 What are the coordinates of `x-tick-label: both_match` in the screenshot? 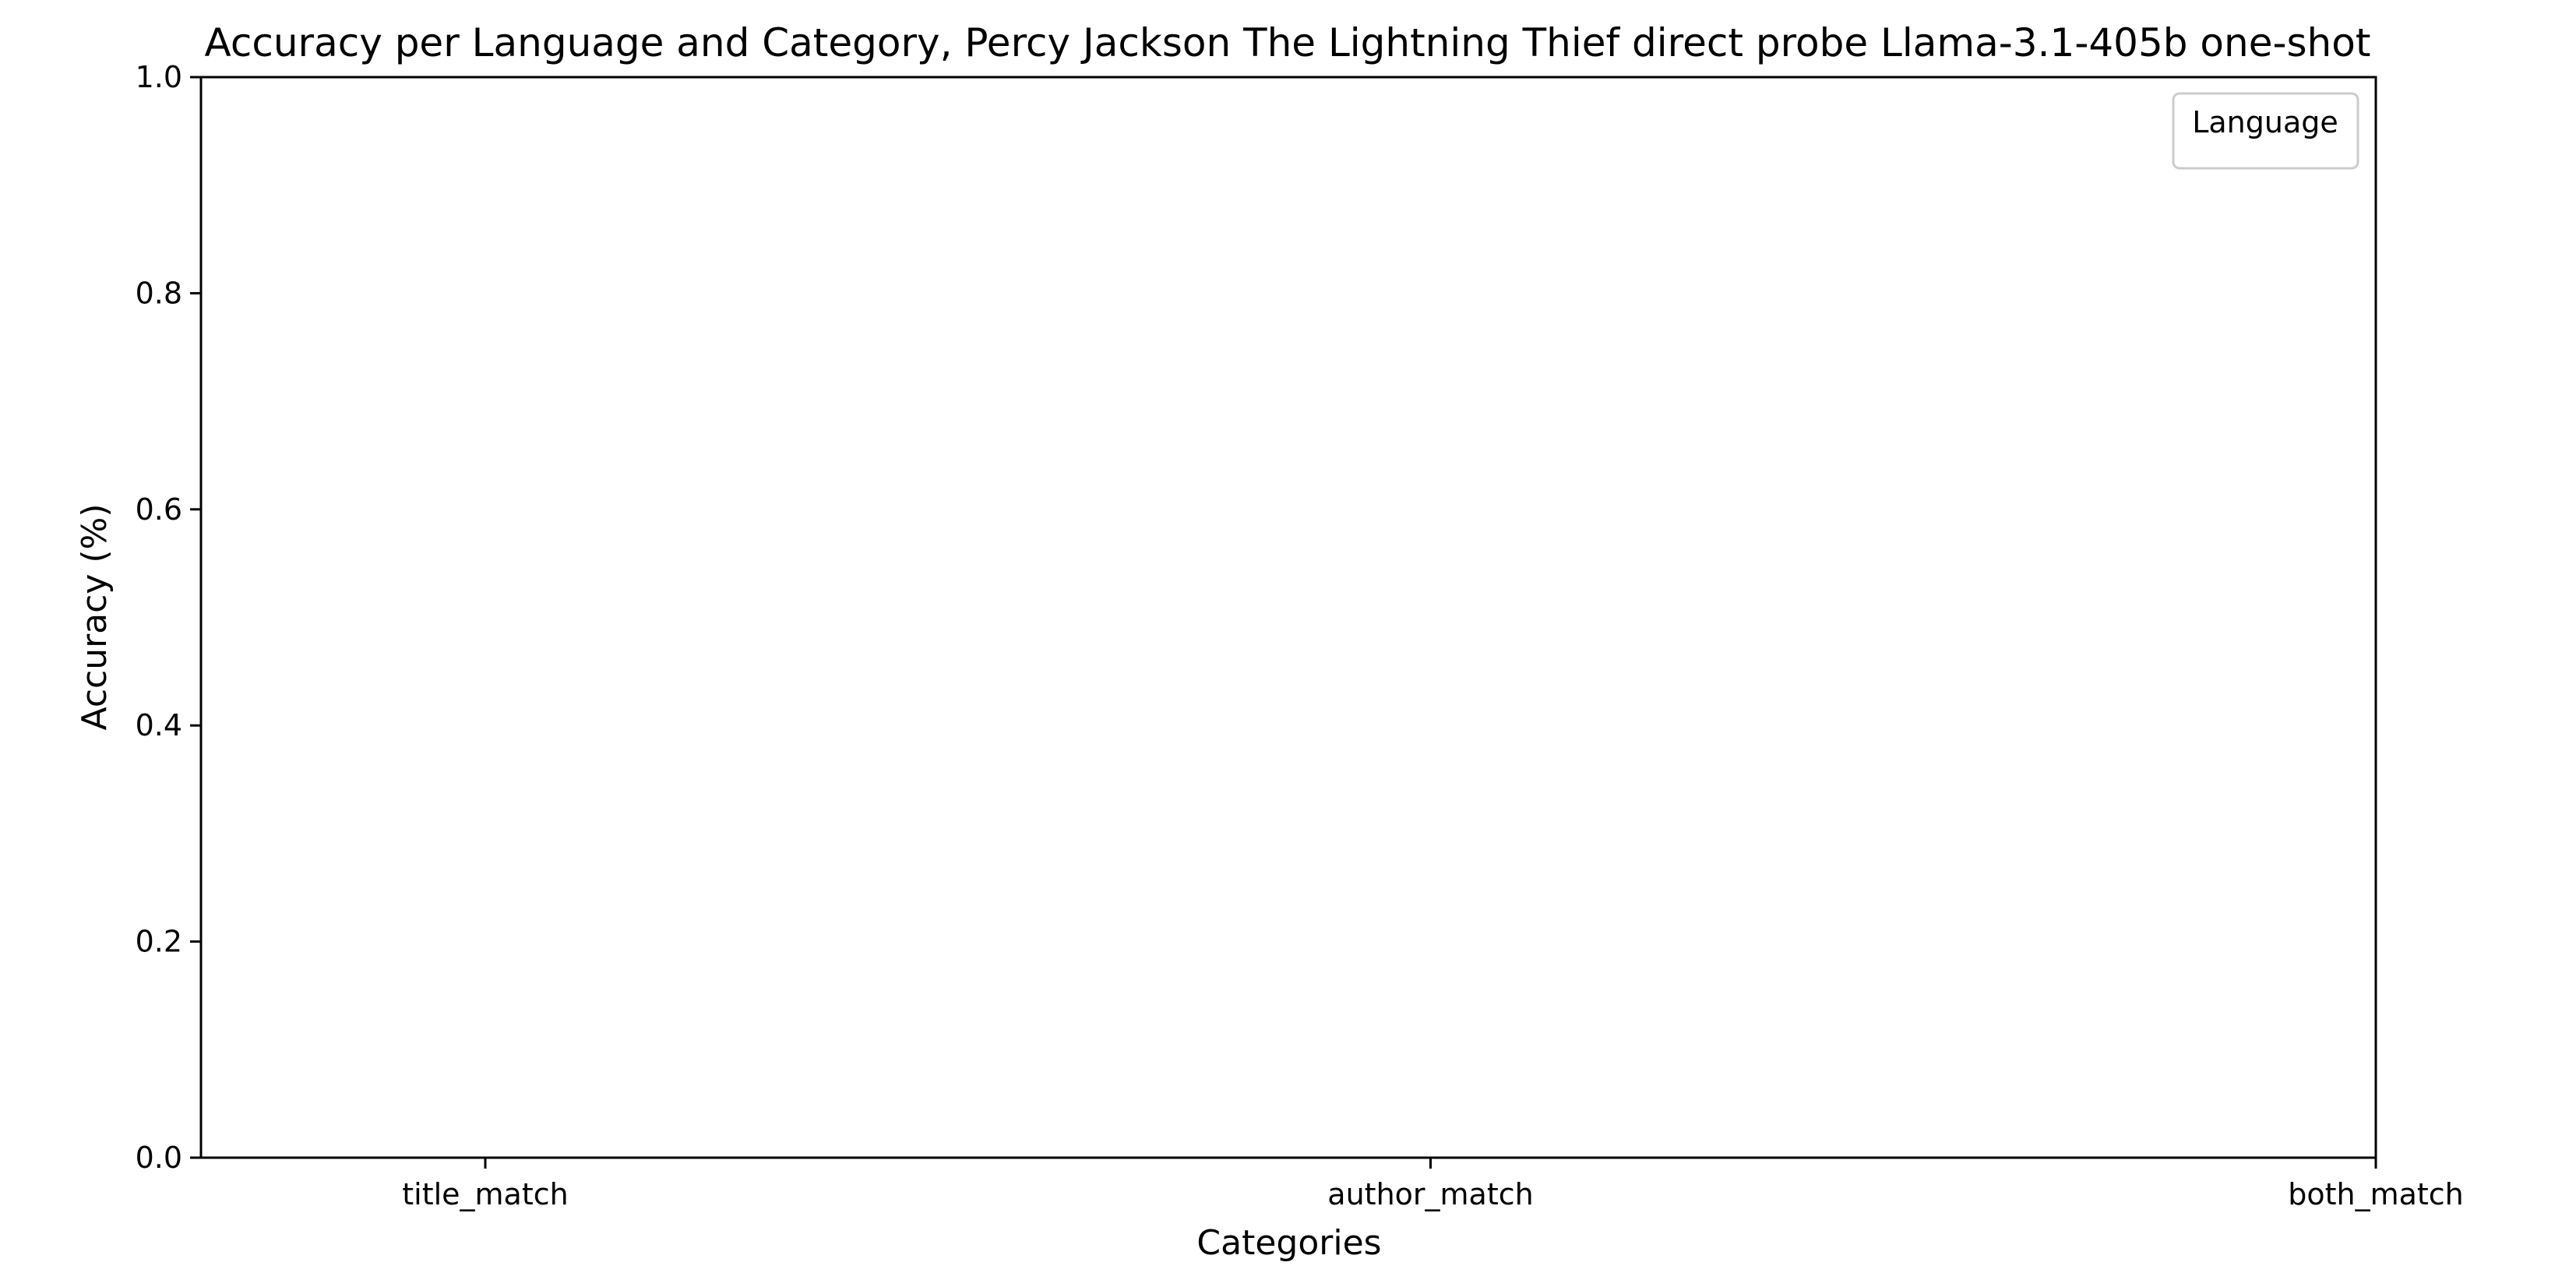 It's located at (2376, 1194).